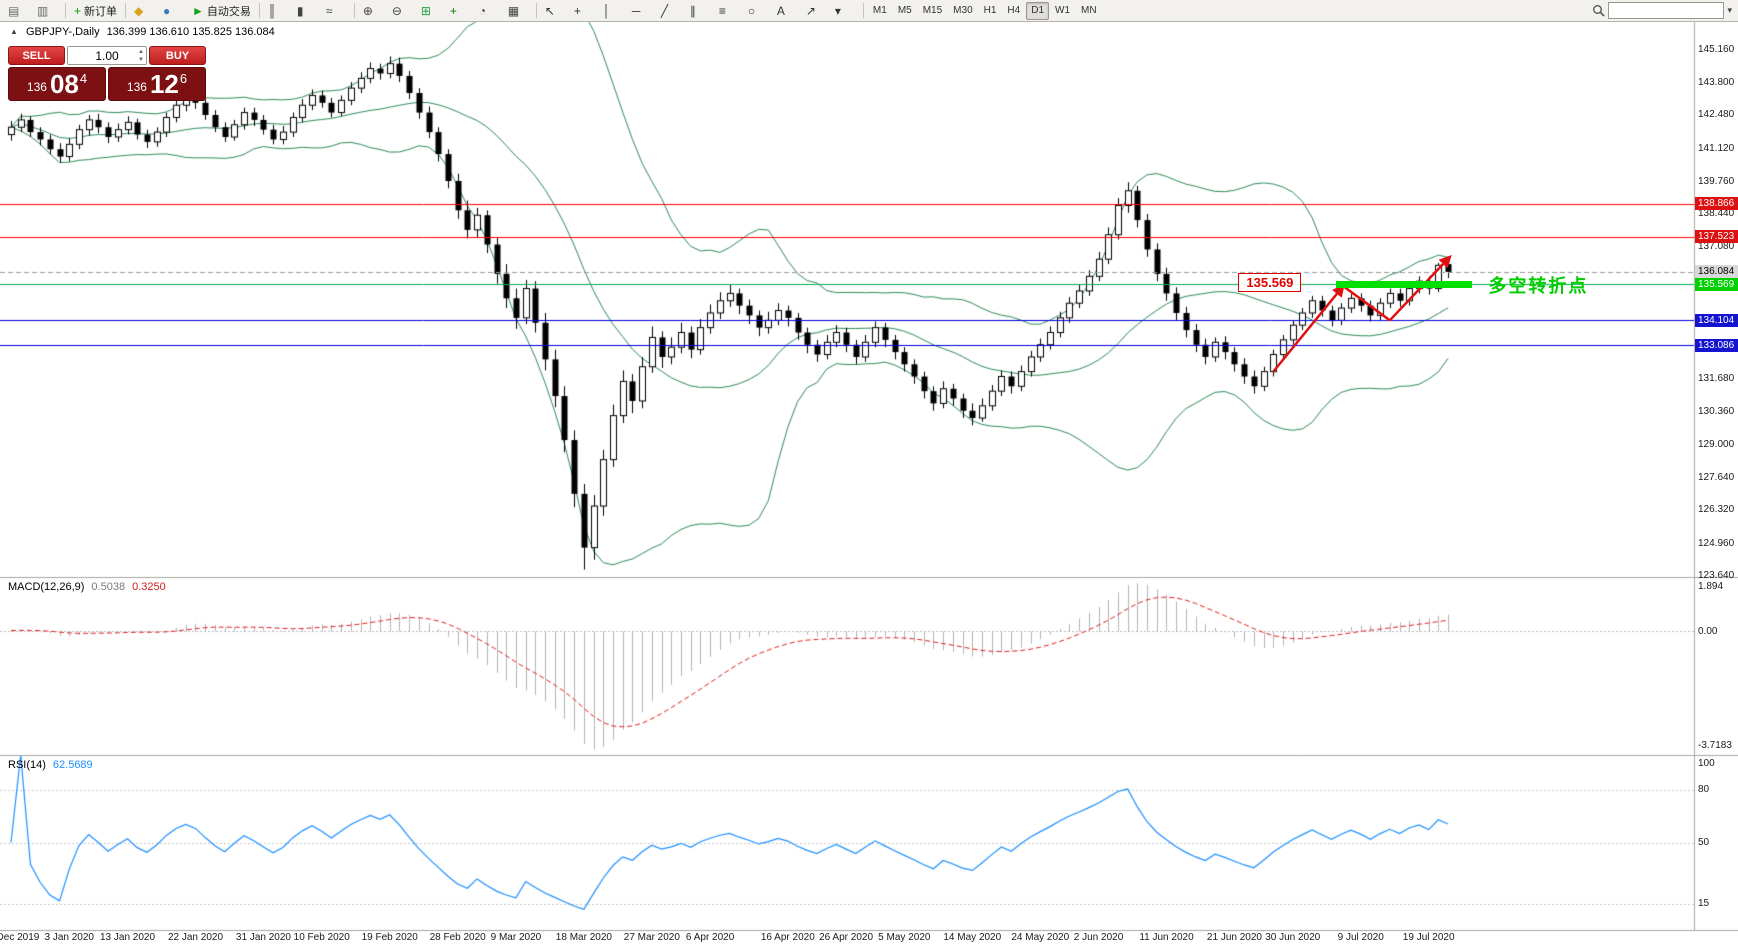  I want to click on new-order-button: + 新订单, so click(95, 11).